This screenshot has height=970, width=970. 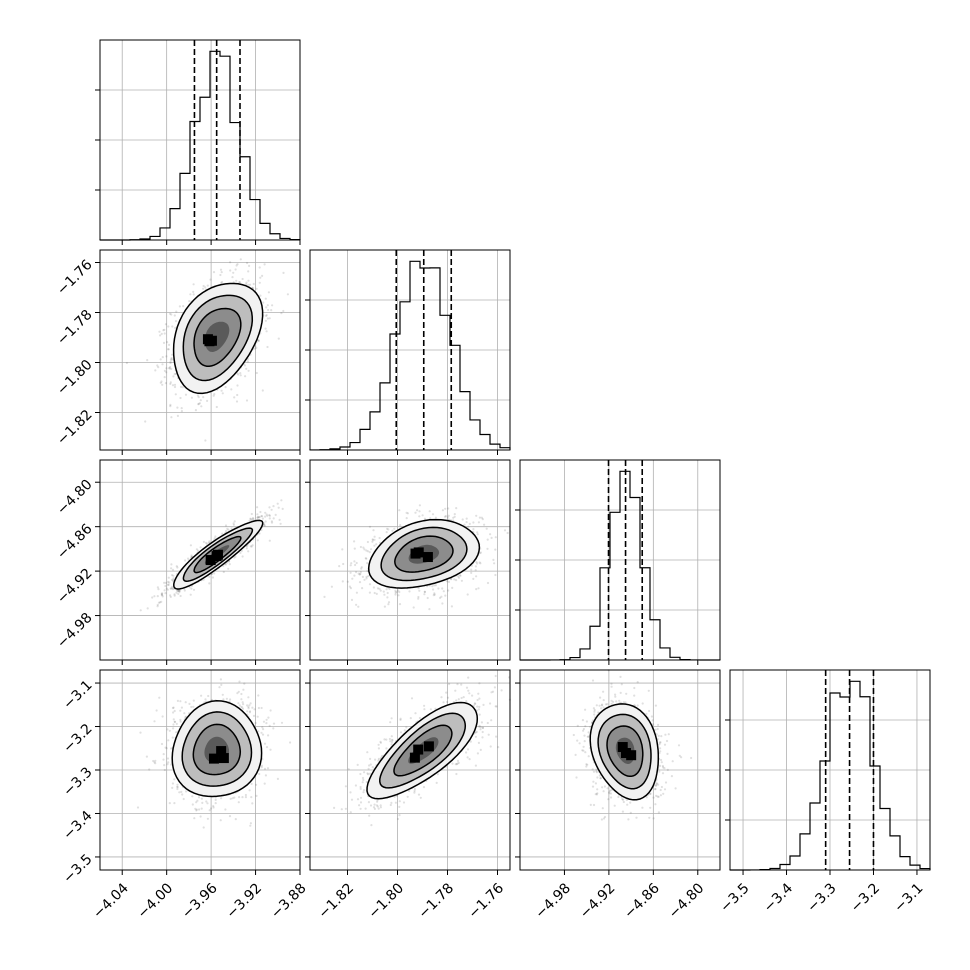 I want to click on density-peak-cell, so click(x=418, y=552).